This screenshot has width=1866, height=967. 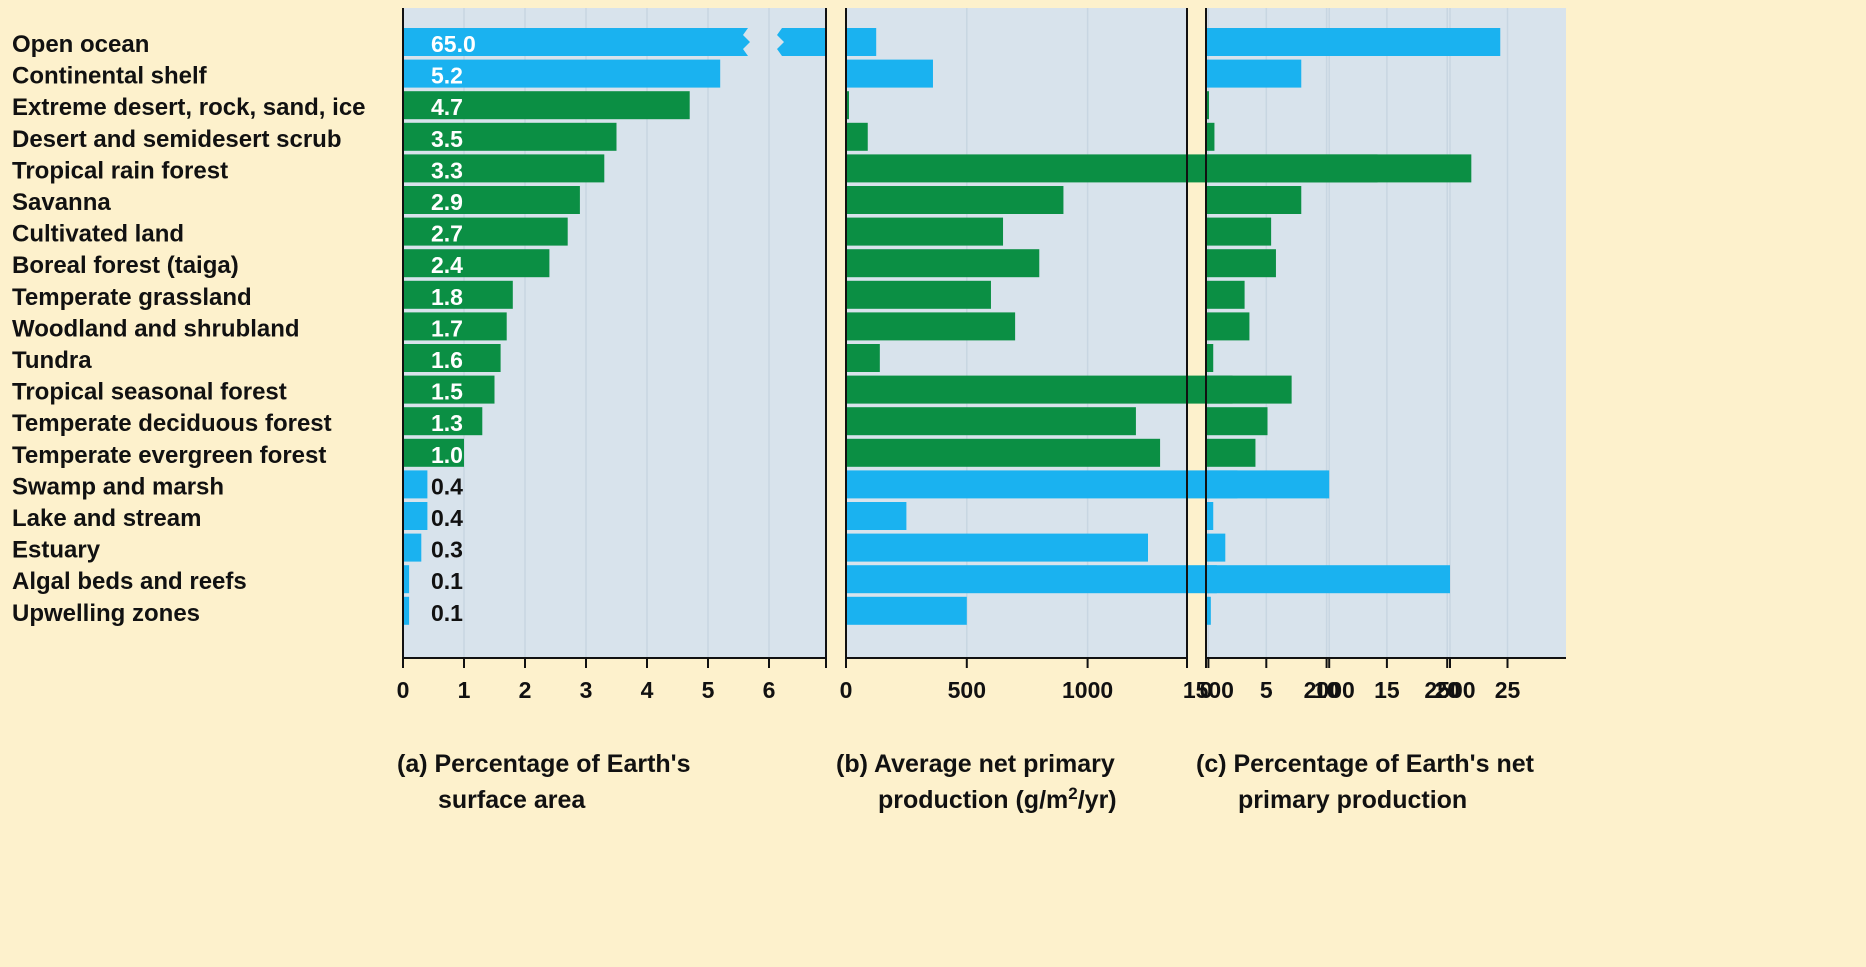 I want to click on value-label: 2.7, so click(x=447, y=234).